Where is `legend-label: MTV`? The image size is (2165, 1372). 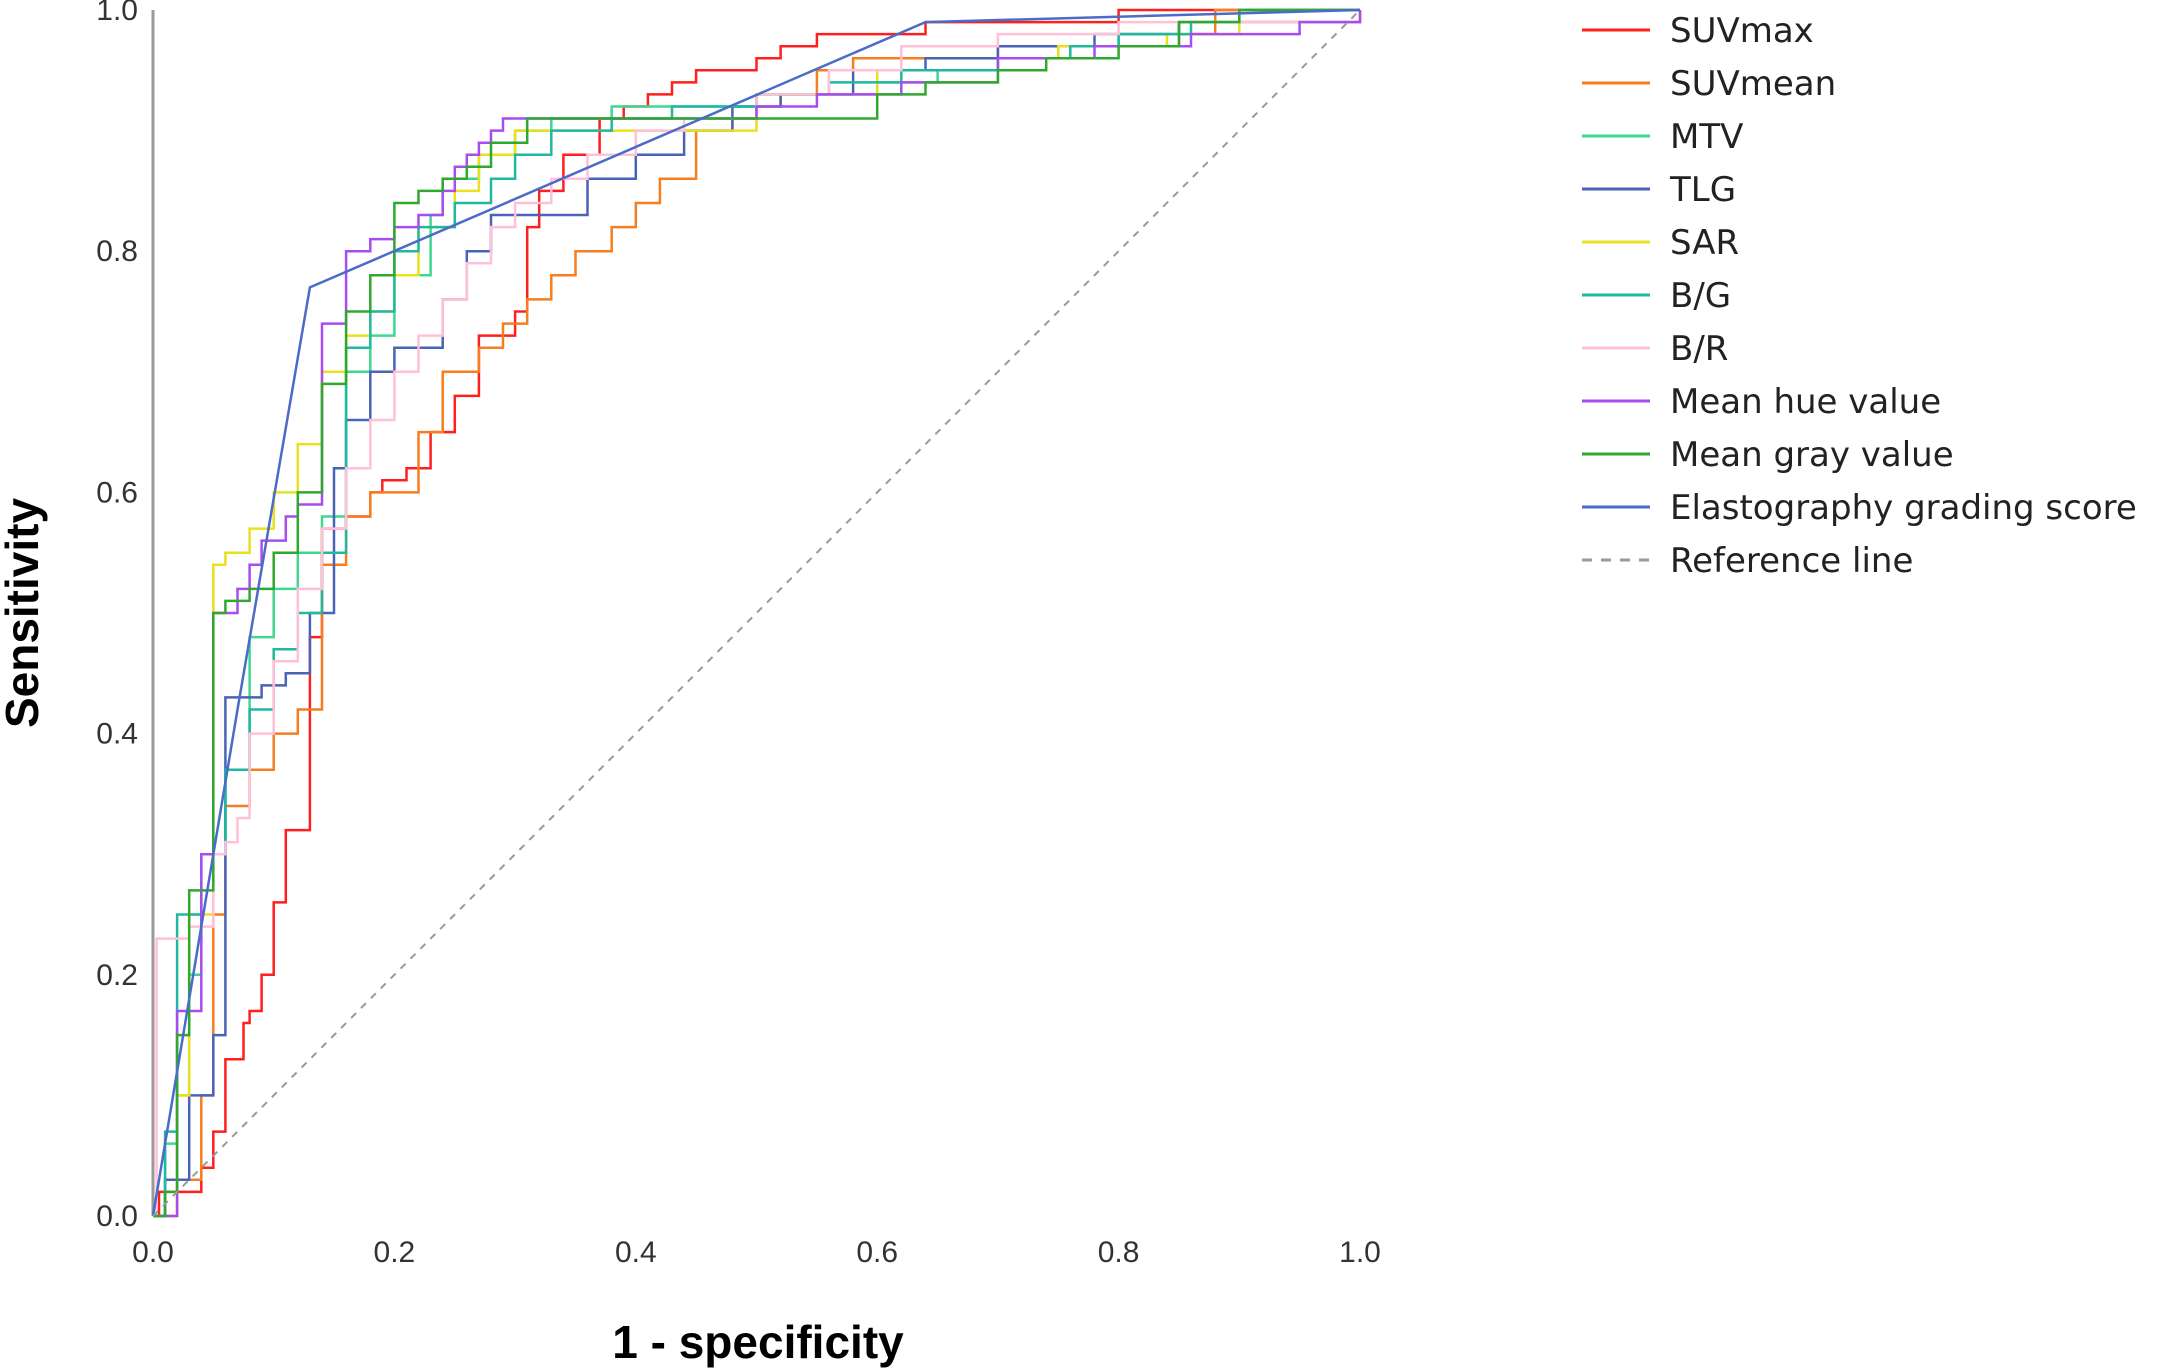 legend-label: MTV is located at coordinates (1706, 137).